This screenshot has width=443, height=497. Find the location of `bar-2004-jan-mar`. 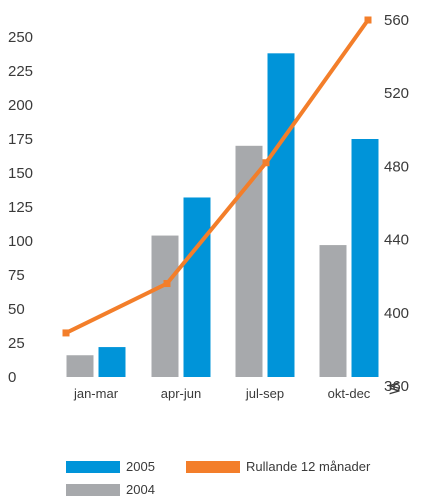

bar-2004-jan-mar is located at coordinates (80, 366).